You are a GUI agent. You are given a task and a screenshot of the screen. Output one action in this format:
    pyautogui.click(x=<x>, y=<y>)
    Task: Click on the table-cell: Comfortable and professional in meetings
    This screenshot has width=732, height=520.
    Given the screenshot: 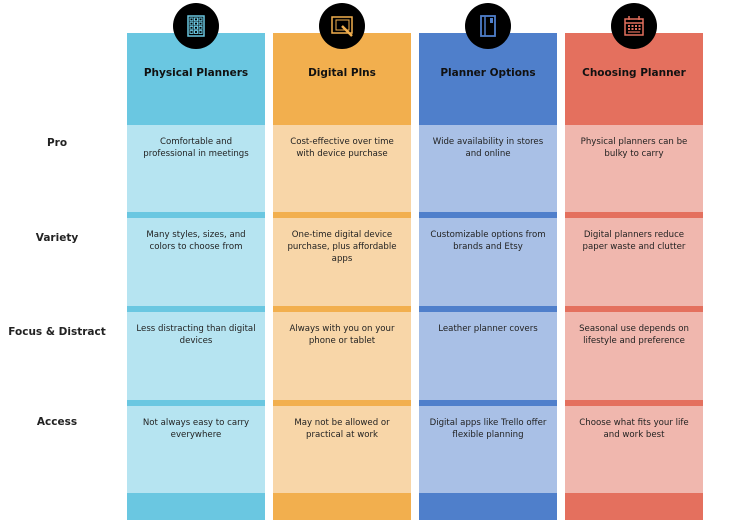 What is the action you would take?
    pyautogui.click(x=196, y=168)
    